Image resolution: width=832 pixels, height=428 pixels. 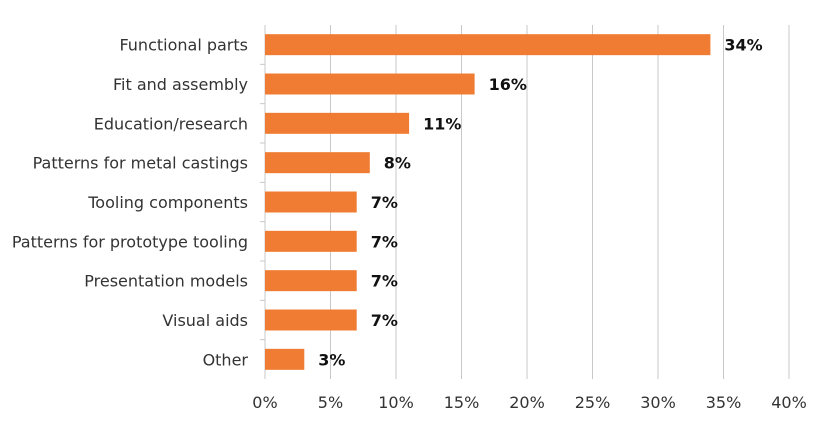 I want to click on x-tick-label-15: 15%, so click(x=462, y=402).